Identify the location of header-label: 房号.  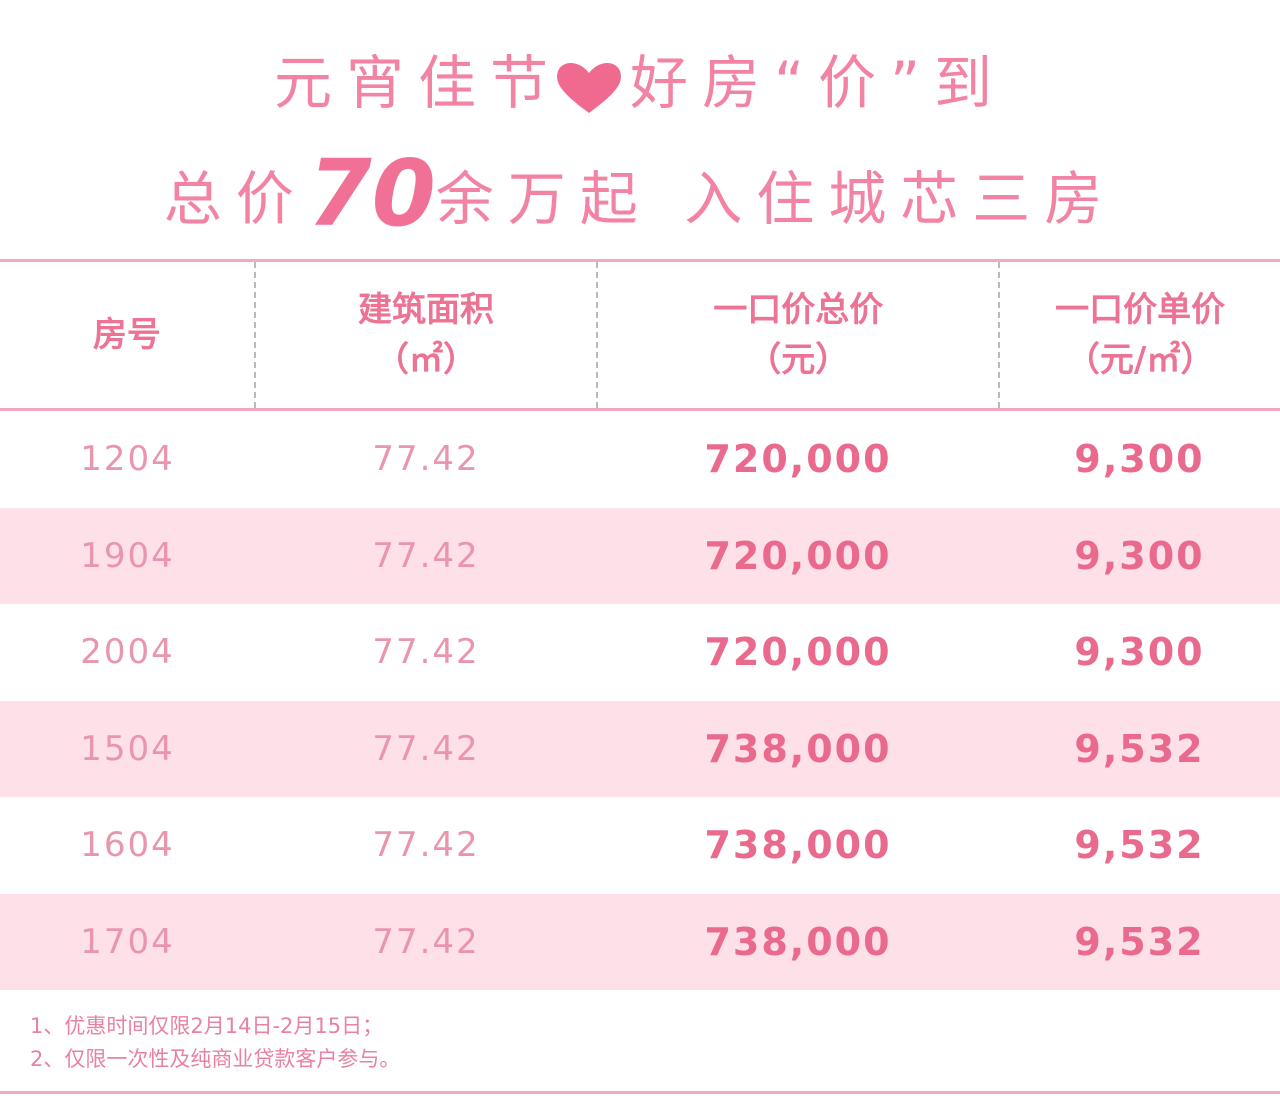
(126, 335).